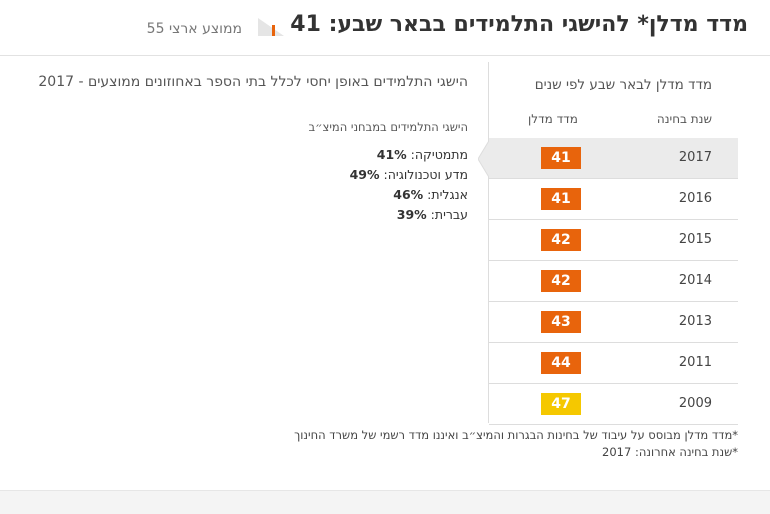  Describe the element at coordinates (613, 404) in the screenshot. I see `table-row: 2009 47` at that location.